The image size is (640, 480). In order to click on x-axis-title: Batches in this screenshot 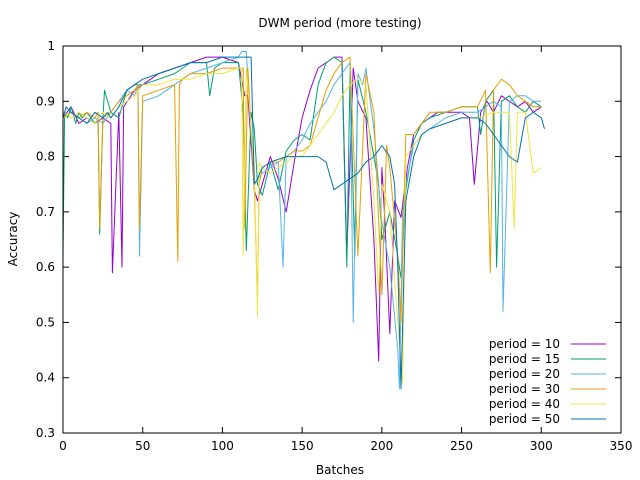, I will do `click(340, 470)`.